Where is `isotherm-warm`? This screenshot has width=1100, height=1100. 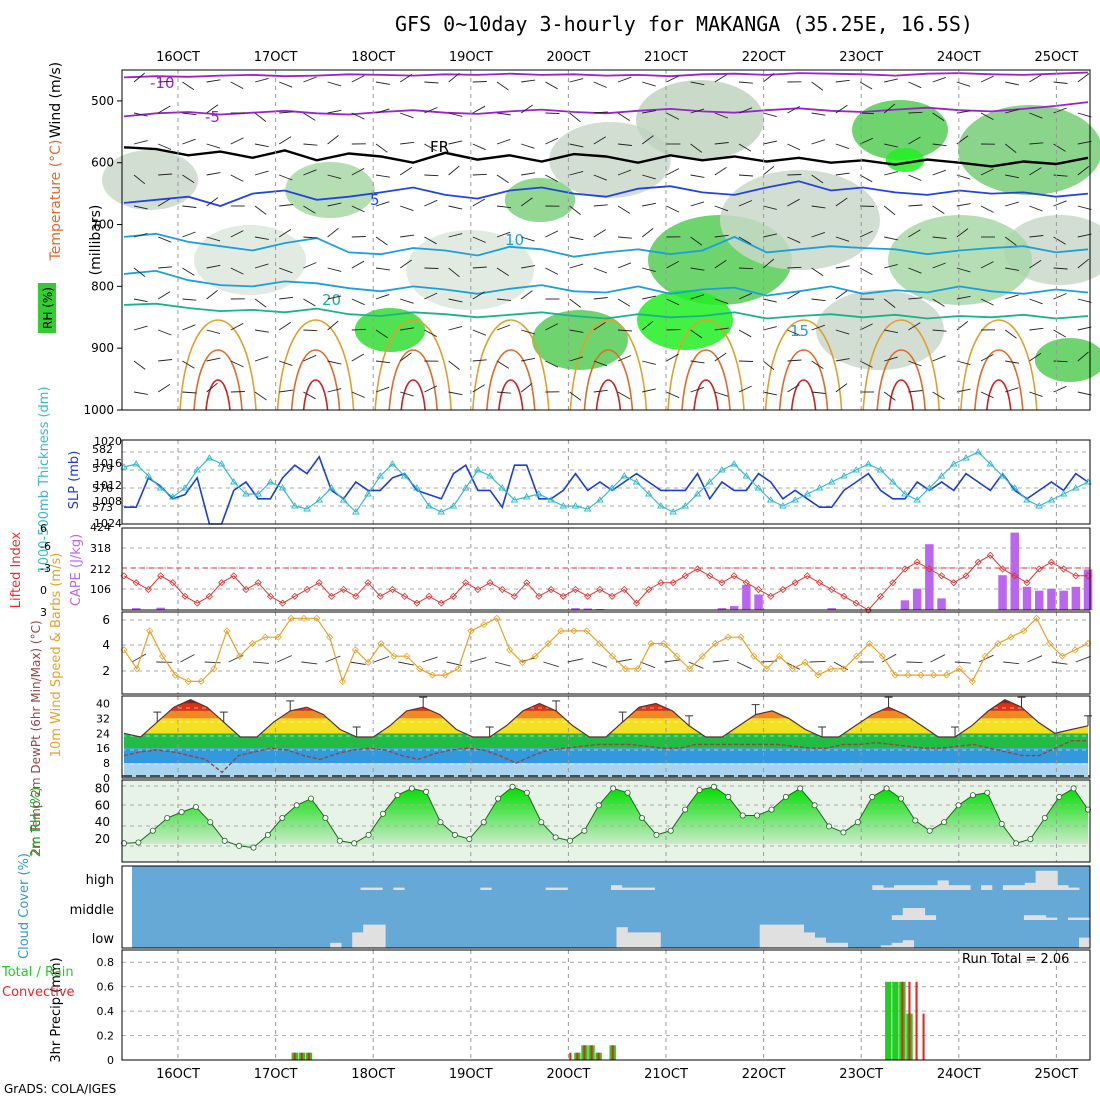 isotherm-warm is located at coordinates (803, 380).